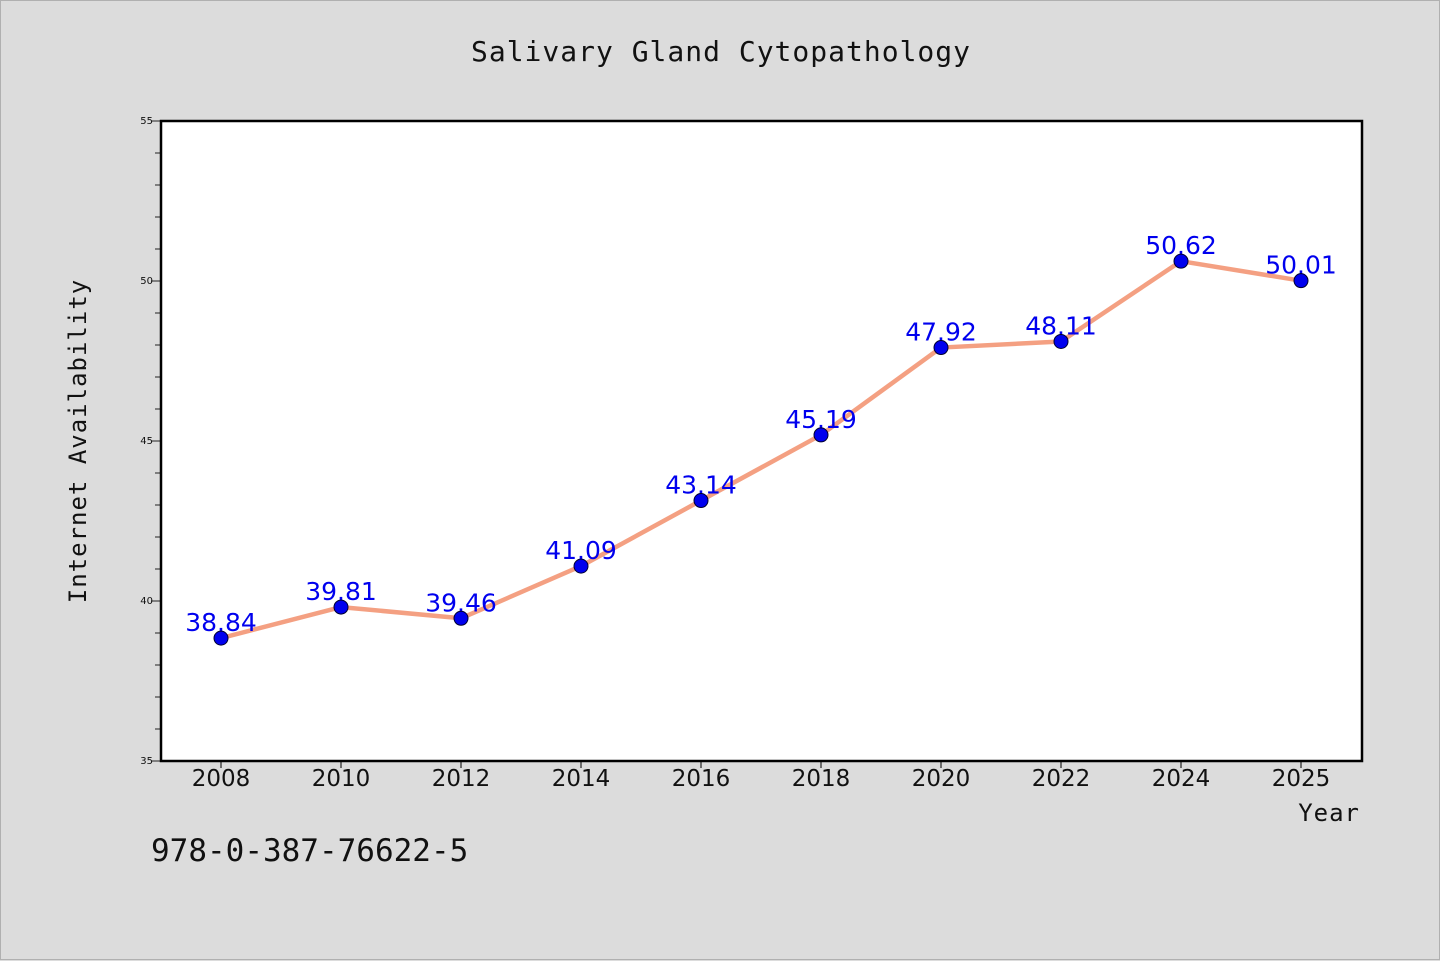 Image resolution: width=1440 pixels, height=961 pixels. Describe the element at coordinates (221, 779) in the screenshot. I see `x-tick-label: 2008` at that location.